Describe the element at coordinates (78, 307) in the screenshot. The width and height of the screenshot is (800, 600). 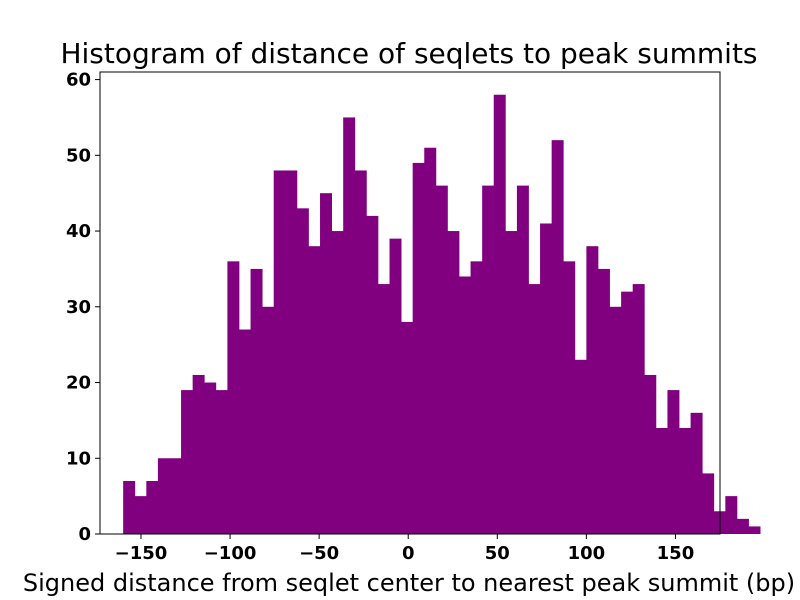
I see `y-tick-label: 30` at that location.